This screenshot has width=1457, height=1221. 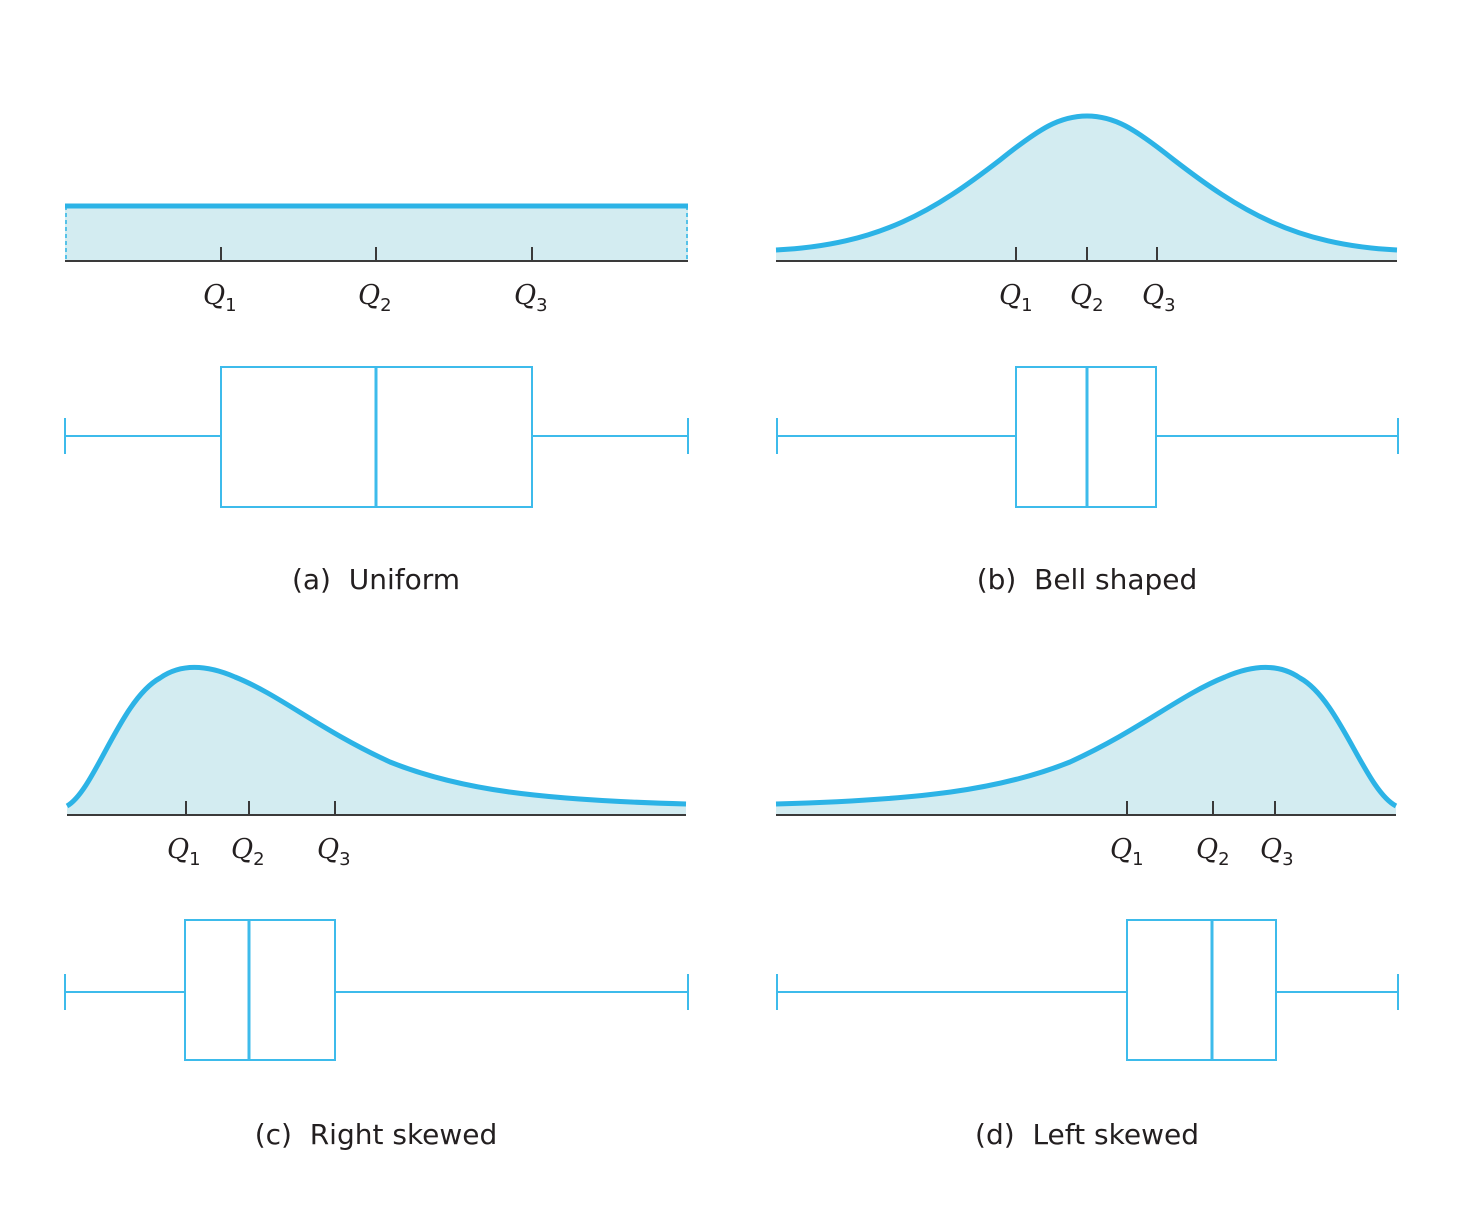 What do you see at coordinates (376, 1134) in the screenshot?
I see `right-skewed-caption: (c) Right skewed` at bounding box center [376, 1134].